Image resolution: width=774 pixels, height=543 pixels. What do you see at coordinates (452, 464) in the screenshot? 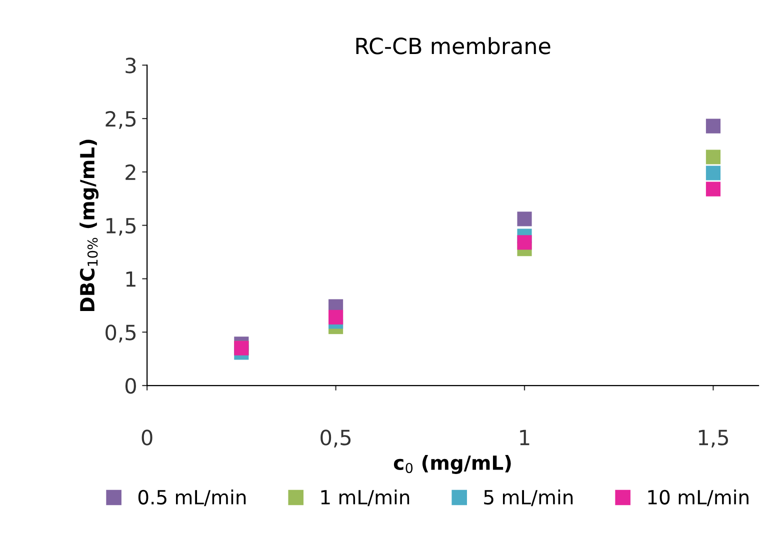
I see `x-axis-title: c$_{0}$ (mg/mL)` at bounding box center [452, 464].